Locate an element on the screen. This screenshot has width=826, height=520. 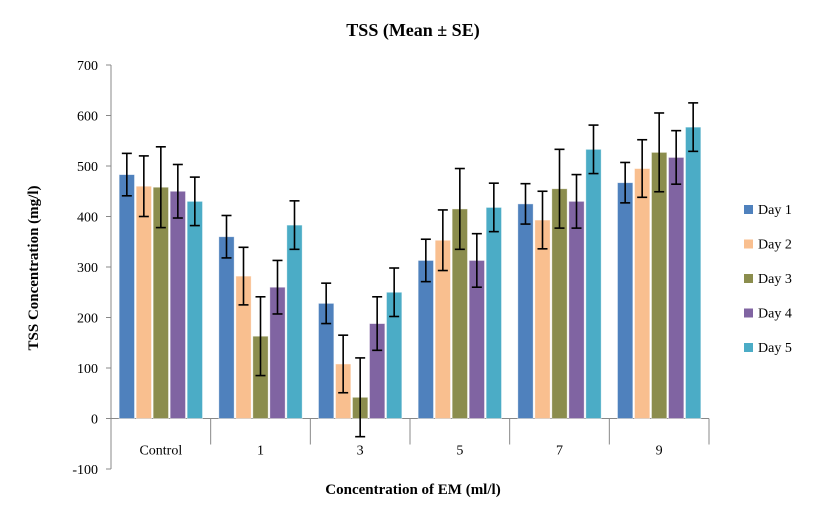
x-tick-label: 1 is located at coordinates (260, 451).